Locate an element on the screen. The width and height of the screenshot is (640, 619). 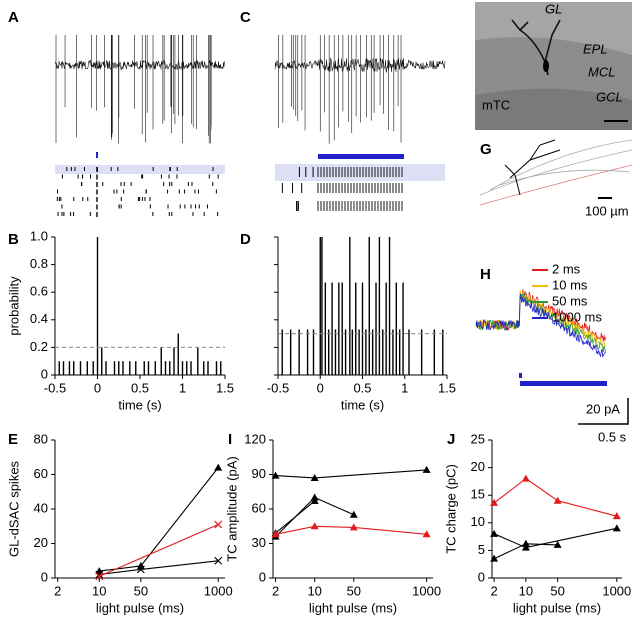
y-tick-label: 120 is located at coordinates (255, 438).